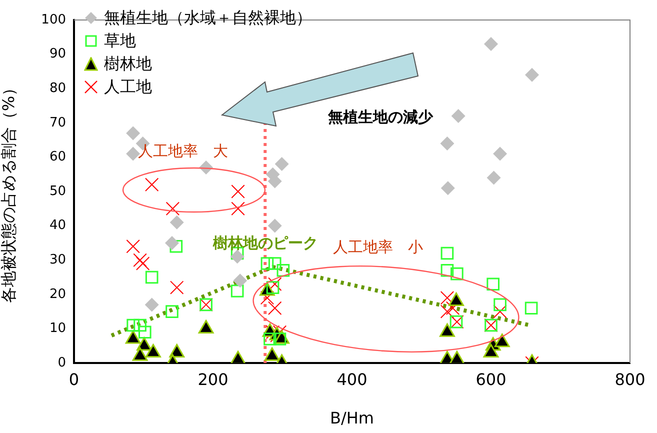 Image resolution: width=657 pixels, height=433 pixels. I want to click on x-tick-label: 0, so click(74, 379).